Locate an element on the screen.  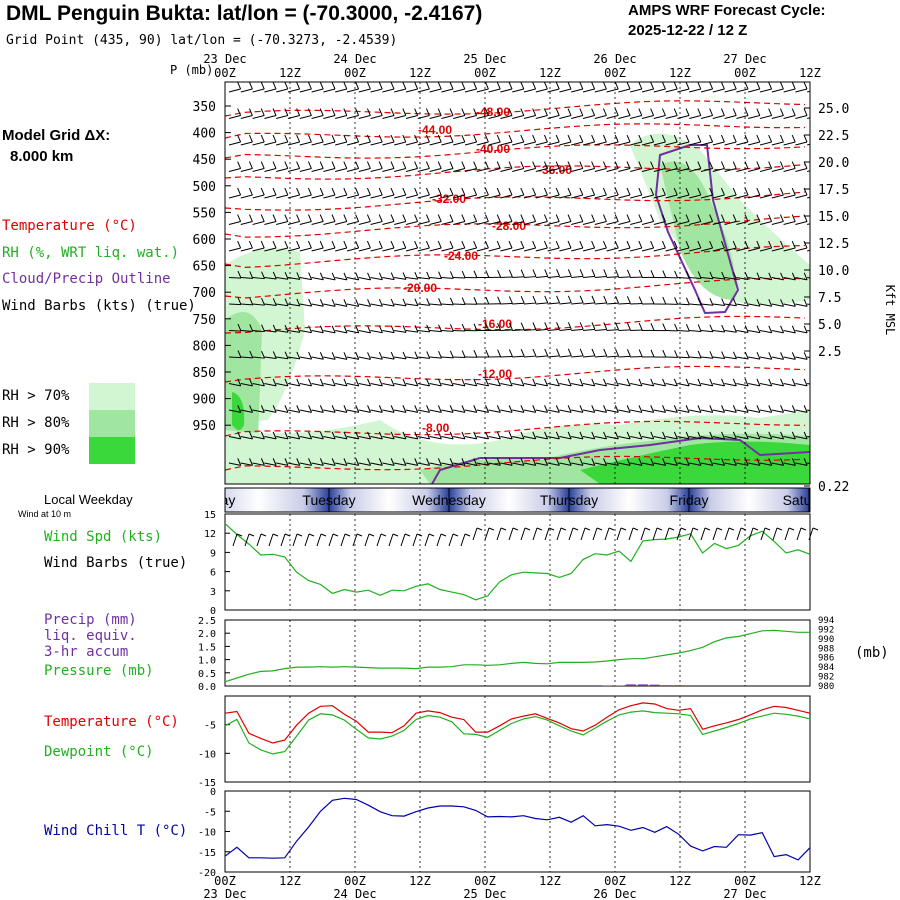
top-date-label: 25 Dec is located at coordinates (484, 59).